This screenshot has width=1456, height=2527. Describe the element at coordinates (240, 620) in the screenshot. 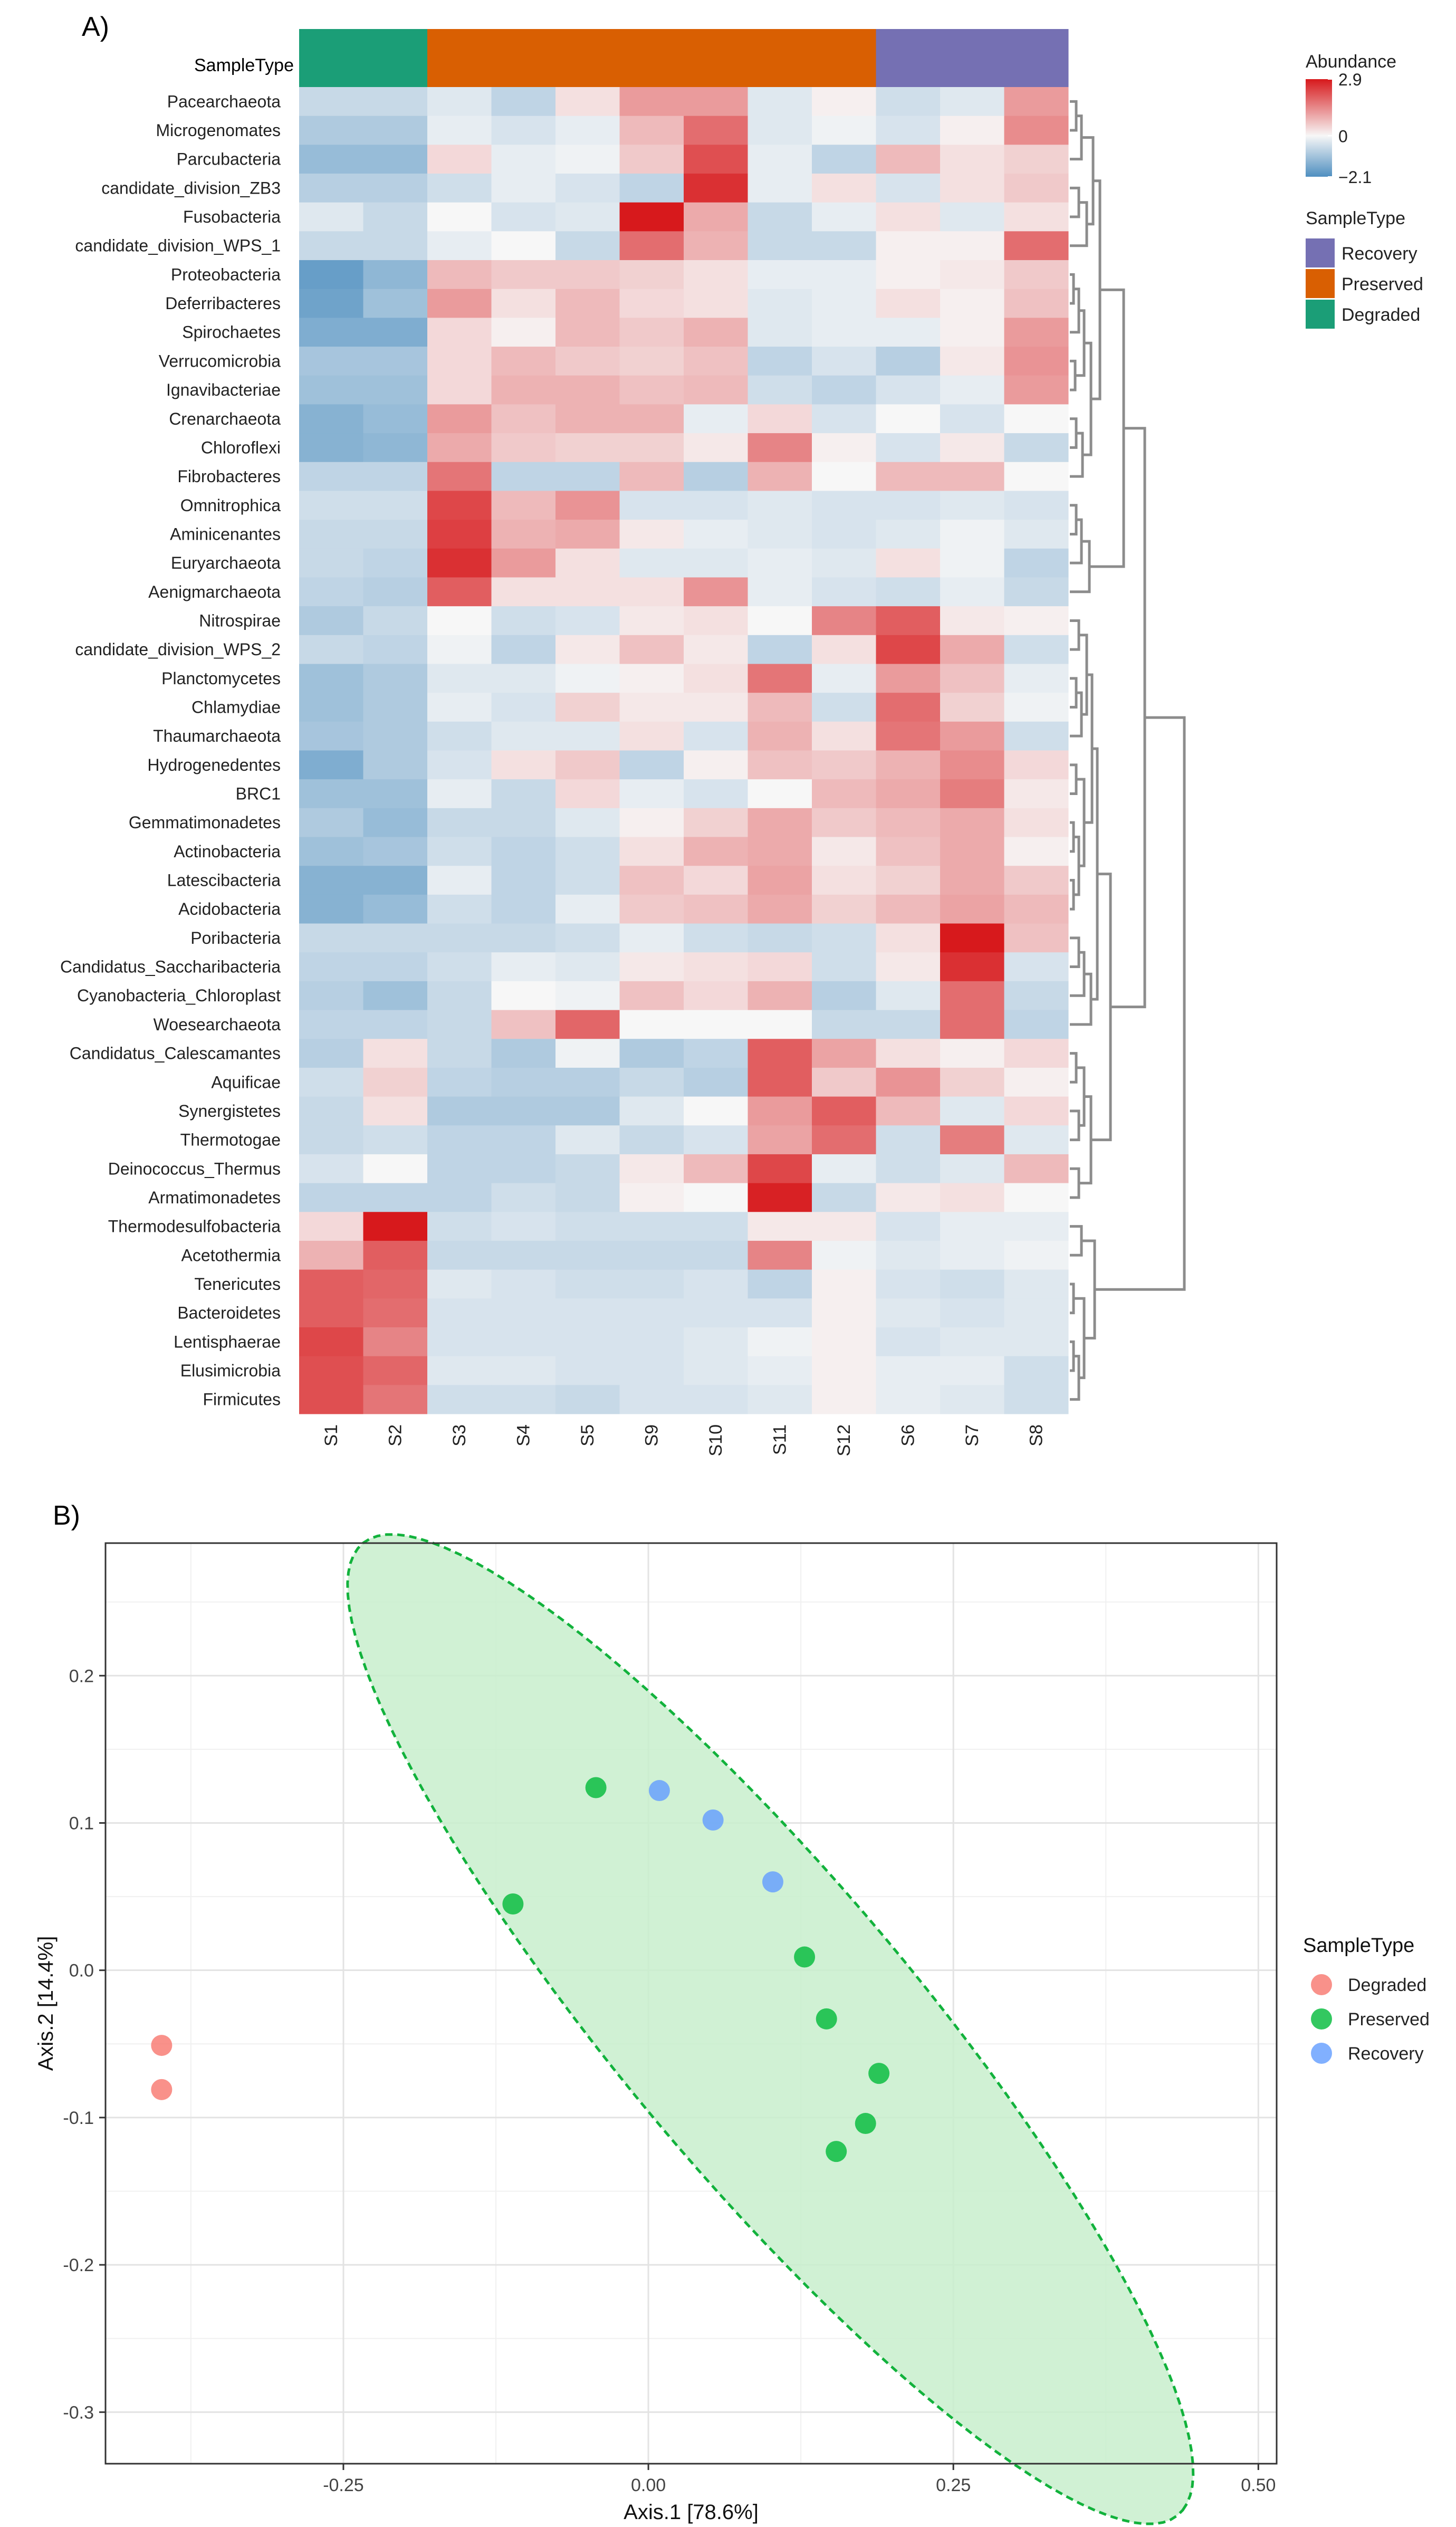

I see `row-label: Nitrospirae` at that location.